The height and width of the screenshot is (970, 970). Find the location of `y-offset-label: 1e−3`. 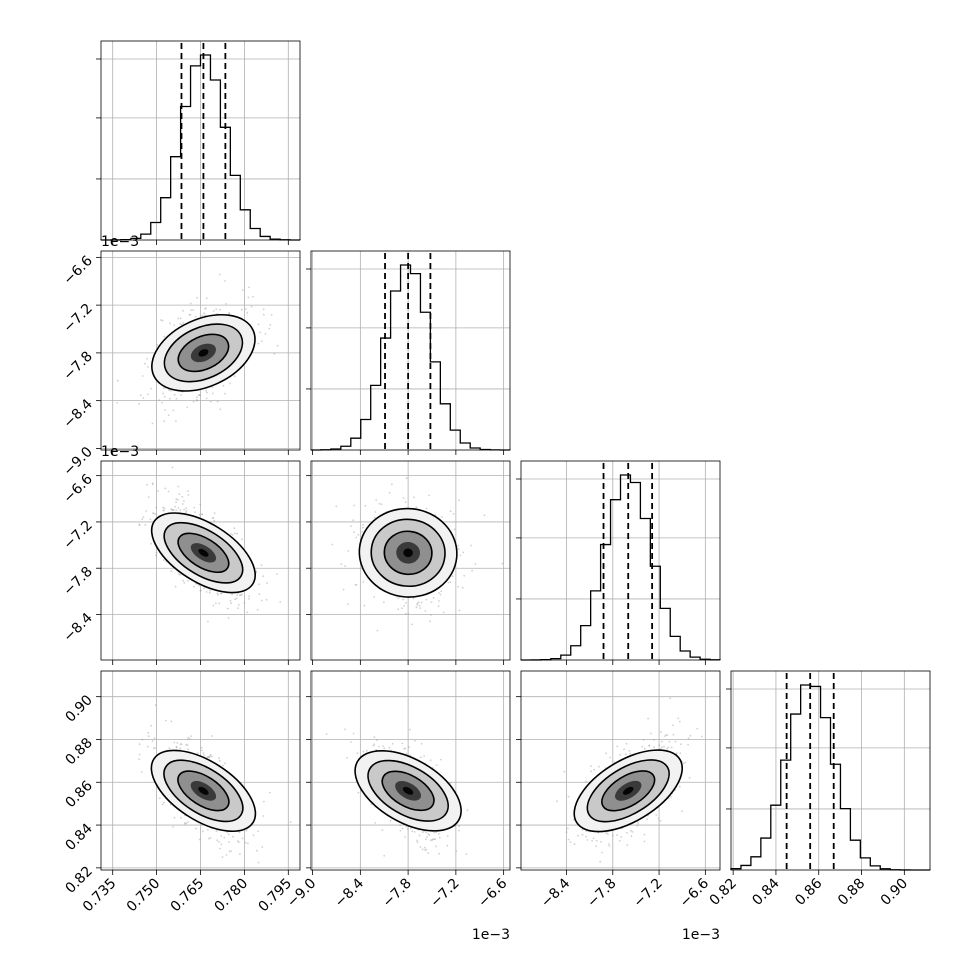

y-offset-label: 1e−3 is located at coordinates (120, 452).